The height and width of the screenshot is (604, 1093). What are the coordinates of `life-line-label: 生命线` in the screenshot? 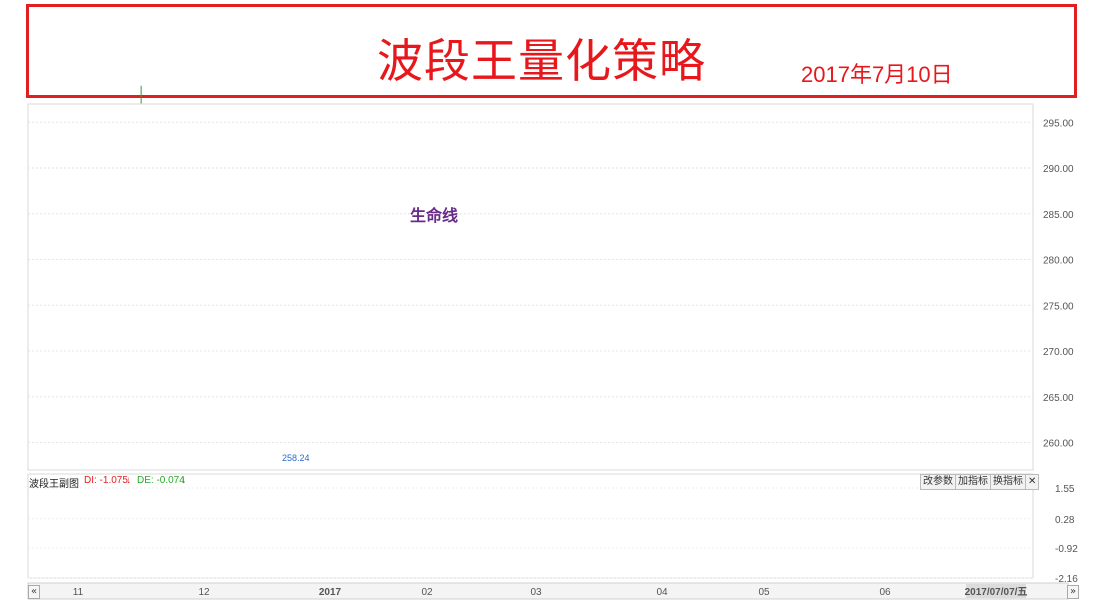 It's located at (434, 215).